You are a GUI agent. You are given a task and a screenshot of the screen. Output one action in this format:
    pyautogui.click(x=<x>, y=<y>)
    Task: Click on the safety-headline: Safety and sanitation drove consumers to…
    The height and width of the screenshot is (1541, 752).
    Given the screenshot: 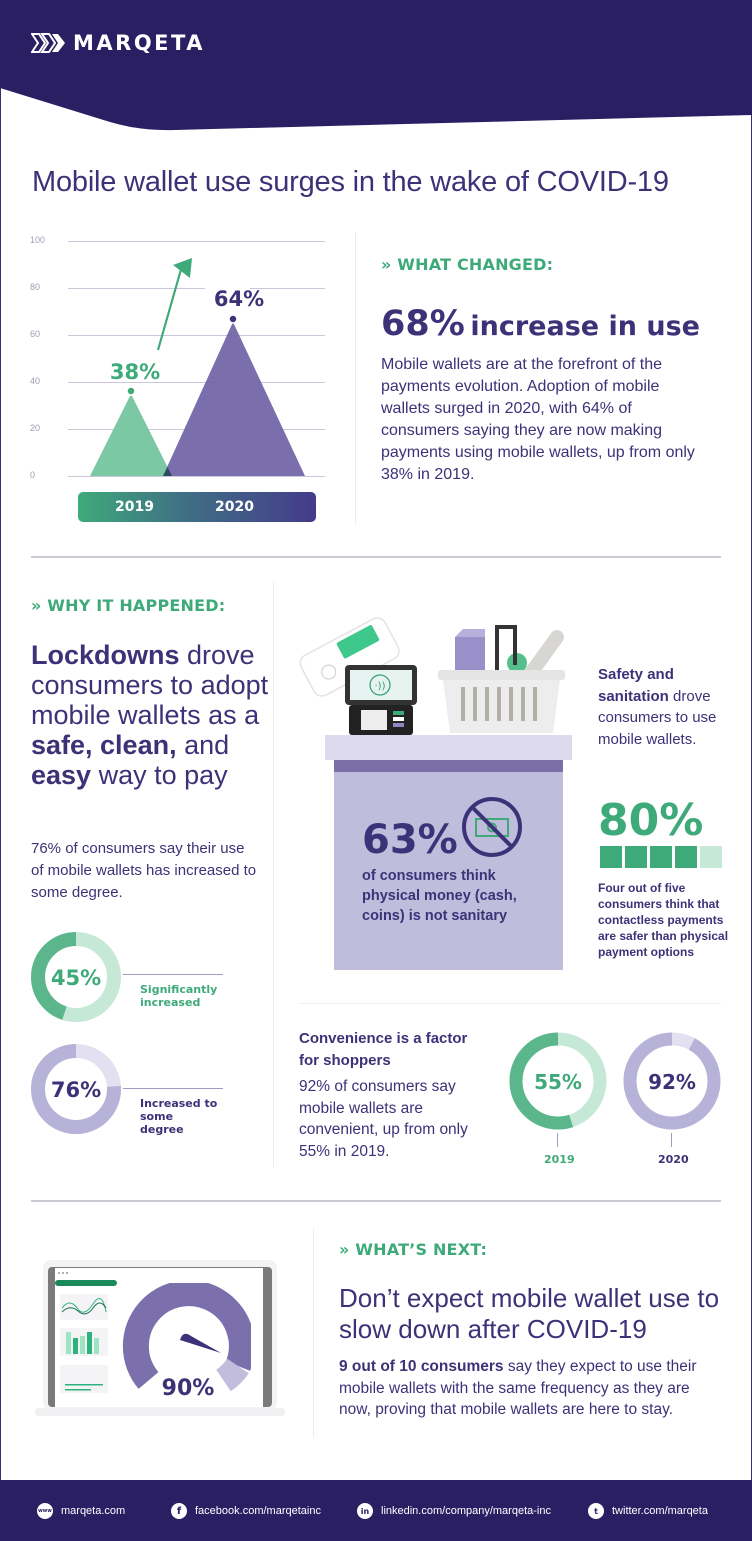 What is the action you would take?
    pyautogui.click(x=663, y=707)
    